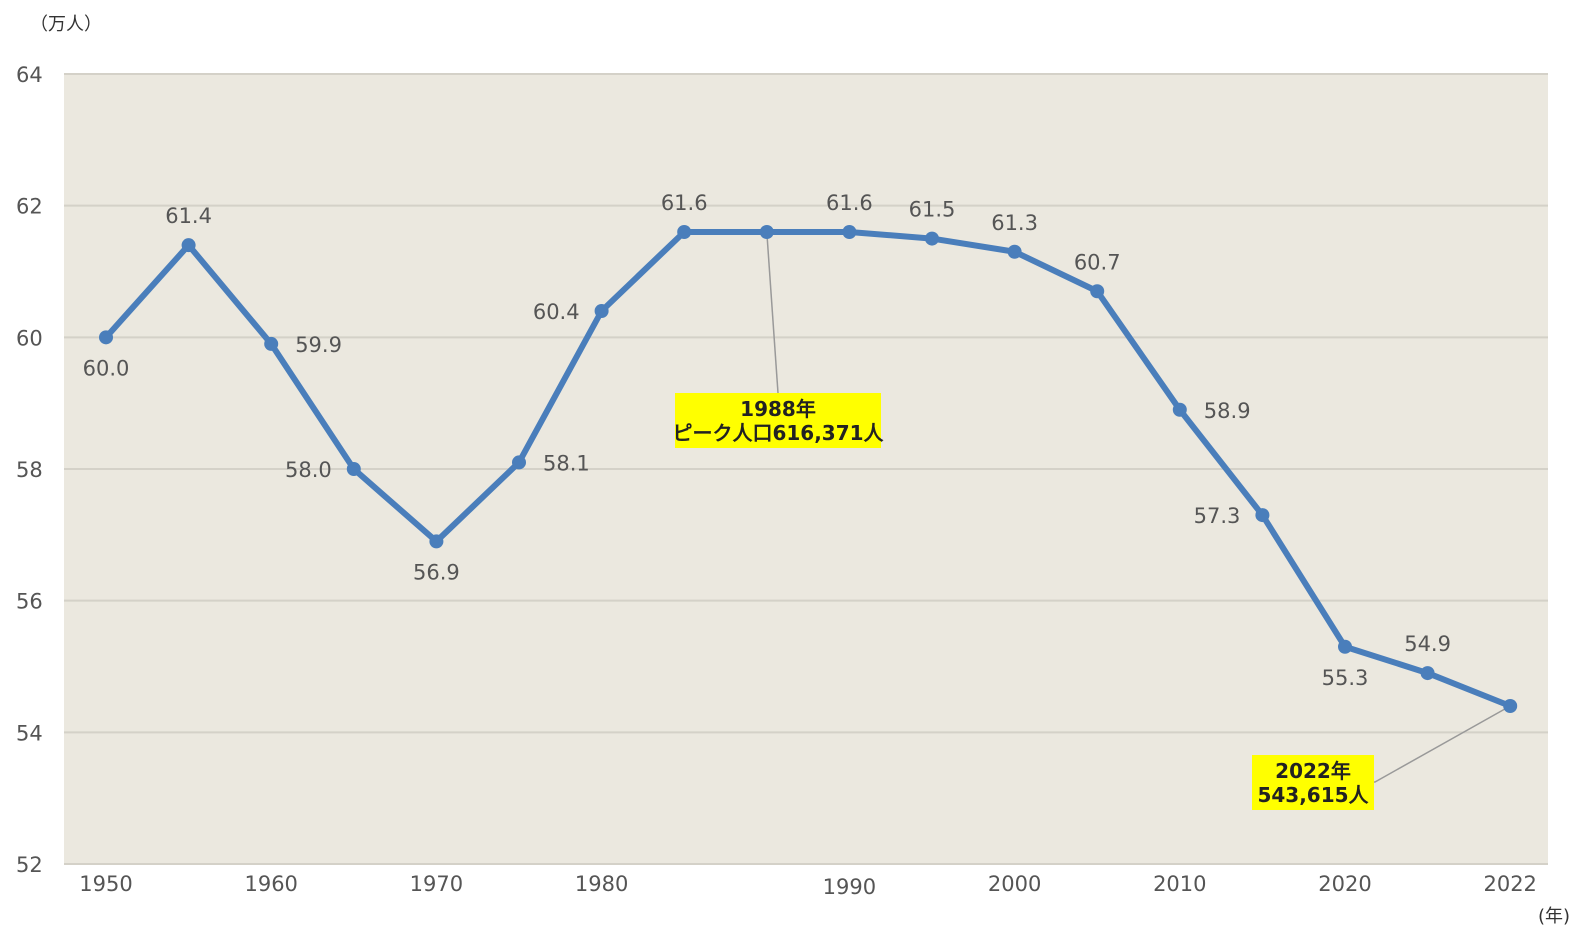  What do you see at coordinates (1217, 516) in the screenshot?
I see `data-label: 57.3` at bounding box center [1217, 516].